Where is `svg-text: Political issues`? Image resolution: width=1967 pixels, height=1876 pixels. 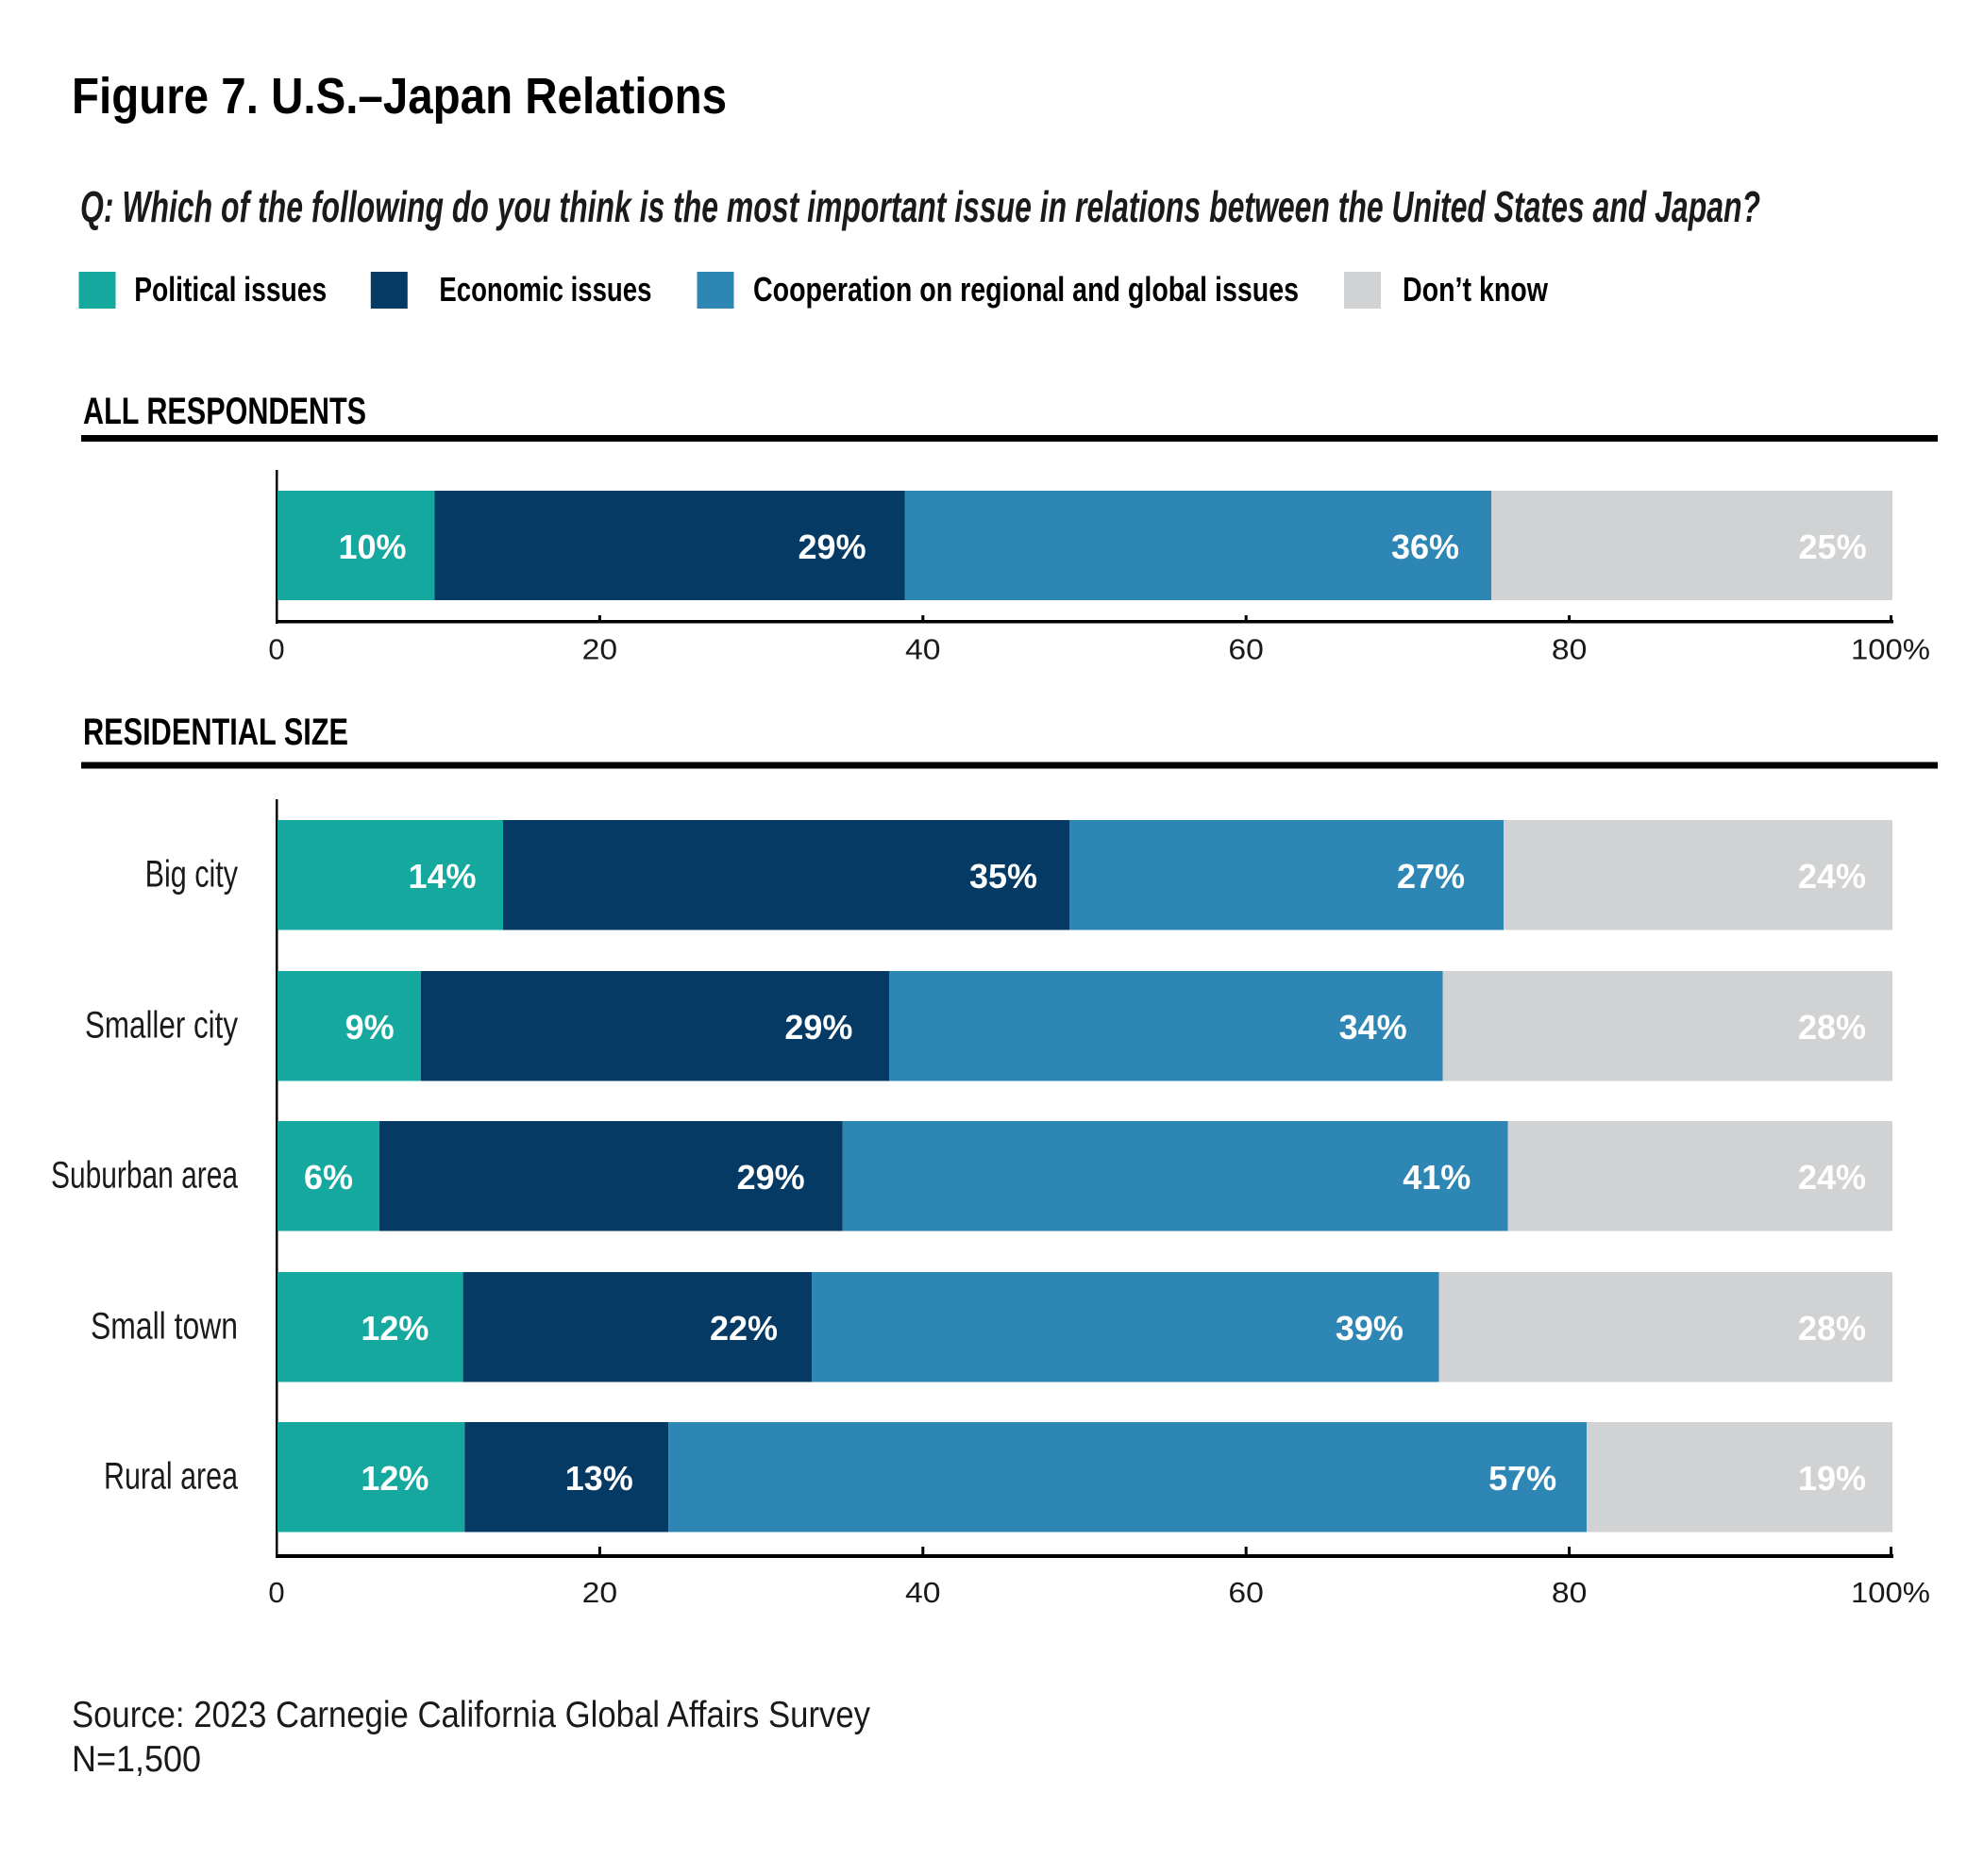
svg-text: Political issues is located at coordinates (231, 289).